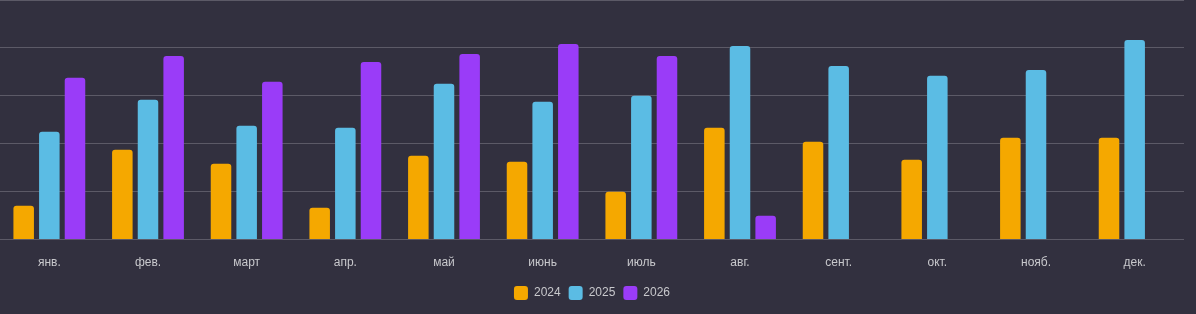  Describe the element at coordinates (839, 262) in the screenshot. I see `x-tick-label: сент.` at that location.